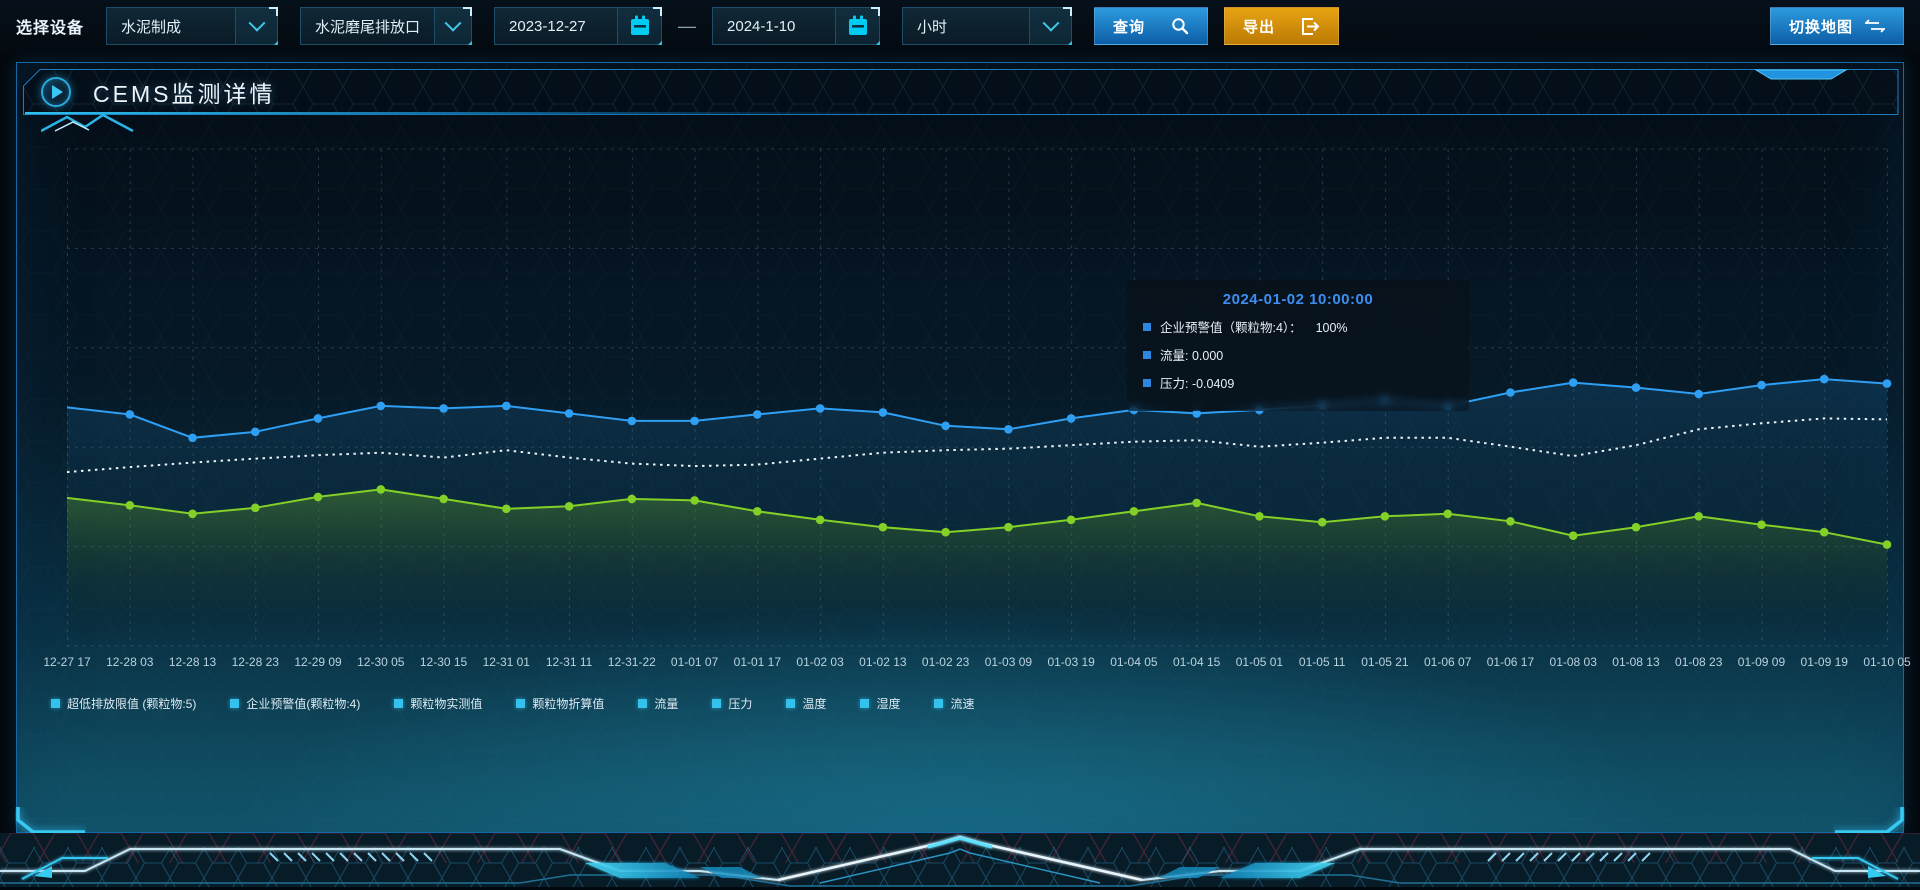 The width and height of the screenshot is (1920, 890). Describe the element at coordinates (568, 704) in the screenshot. I see `legend-label: 颗粒物折算值` at that location.